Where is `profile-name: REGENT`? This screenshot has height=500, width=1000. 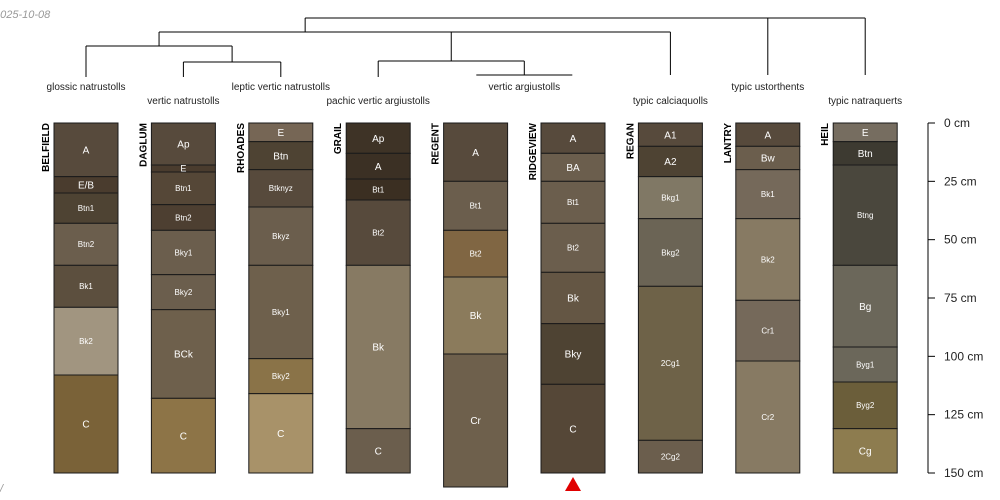
profile-name: REGENT is located at coordinates (436, 144).